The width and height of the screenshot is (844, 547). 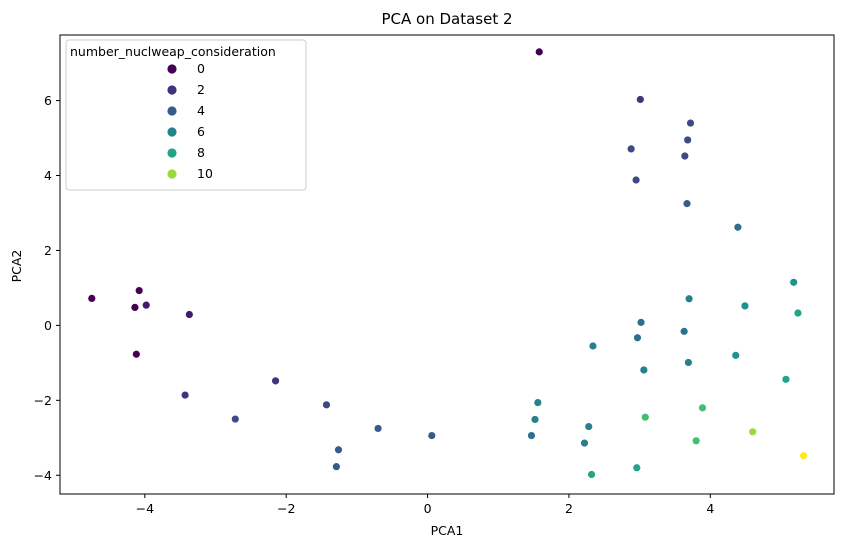 I want to click on y-tick-label: 0, so click(x=48, y=325).